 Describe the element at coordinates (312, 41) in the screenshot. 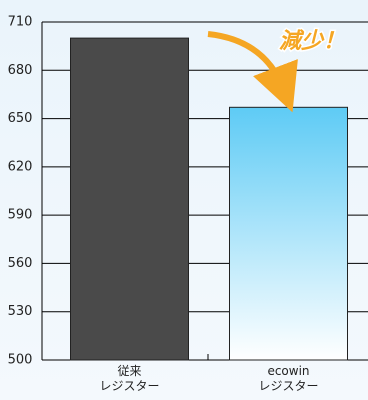

I see `annotation: 減少！` at that location.